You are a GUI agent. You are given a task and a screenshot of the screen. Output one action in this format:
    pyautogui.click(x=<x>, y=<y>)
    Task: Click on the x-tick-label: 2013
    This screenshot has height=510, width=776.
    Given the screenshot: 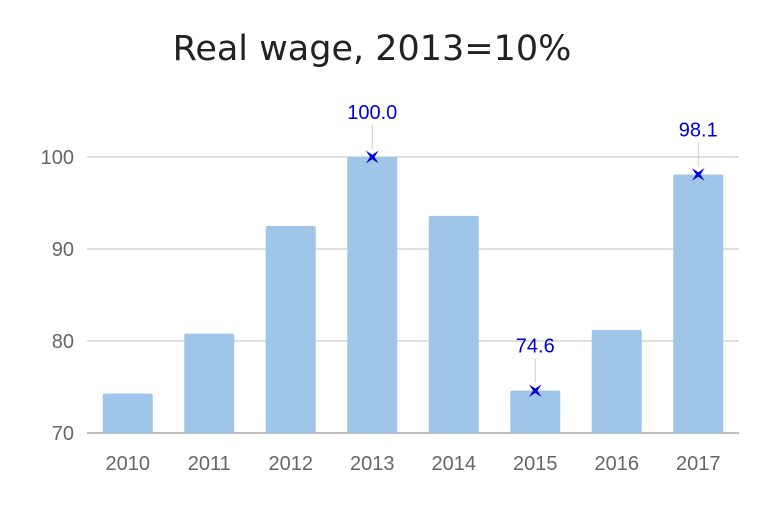 What is the action you would take?
    pyautogui.click(x=372, y=464)
    